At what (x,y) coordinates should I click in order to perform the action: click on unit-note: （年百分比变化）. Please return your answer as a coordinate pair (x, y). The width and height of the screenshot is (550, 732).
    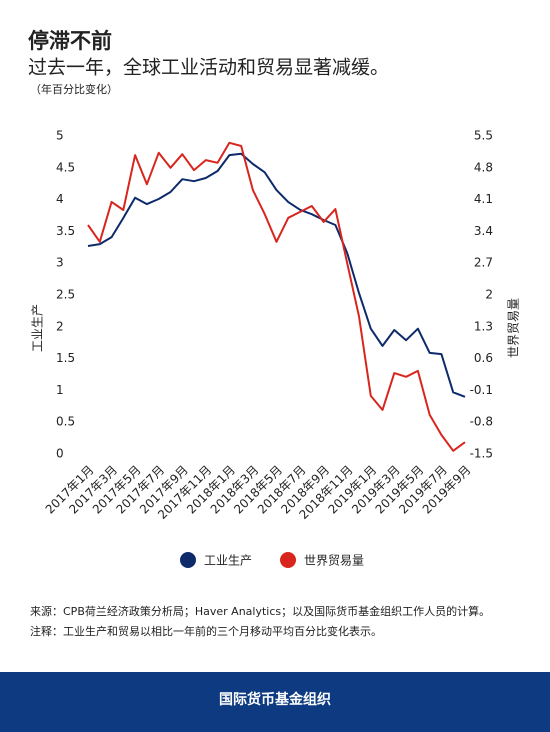
    Looking at the image, I should click on (74, 89).